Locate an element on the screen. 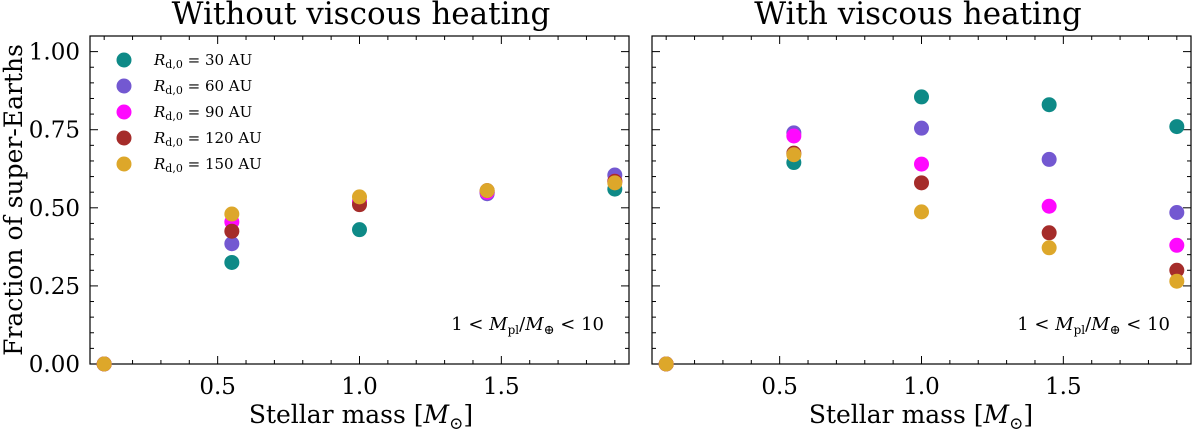 This screenshot has width=1200, height=432. y-tick-label: 0.25 is located at coordinates (54, 287).